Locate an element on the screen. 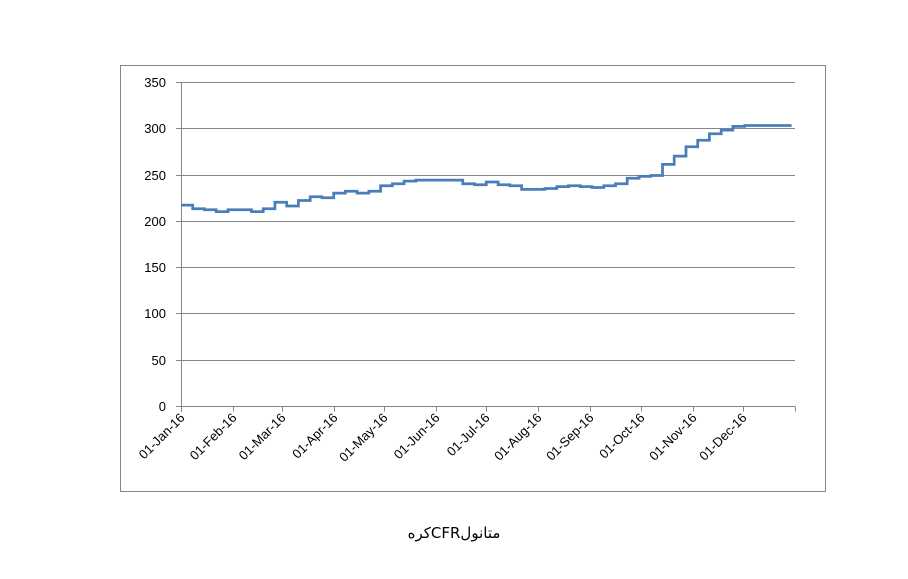  x-tick-label: 01-Aug-16 is located at coordinates (518, 437).